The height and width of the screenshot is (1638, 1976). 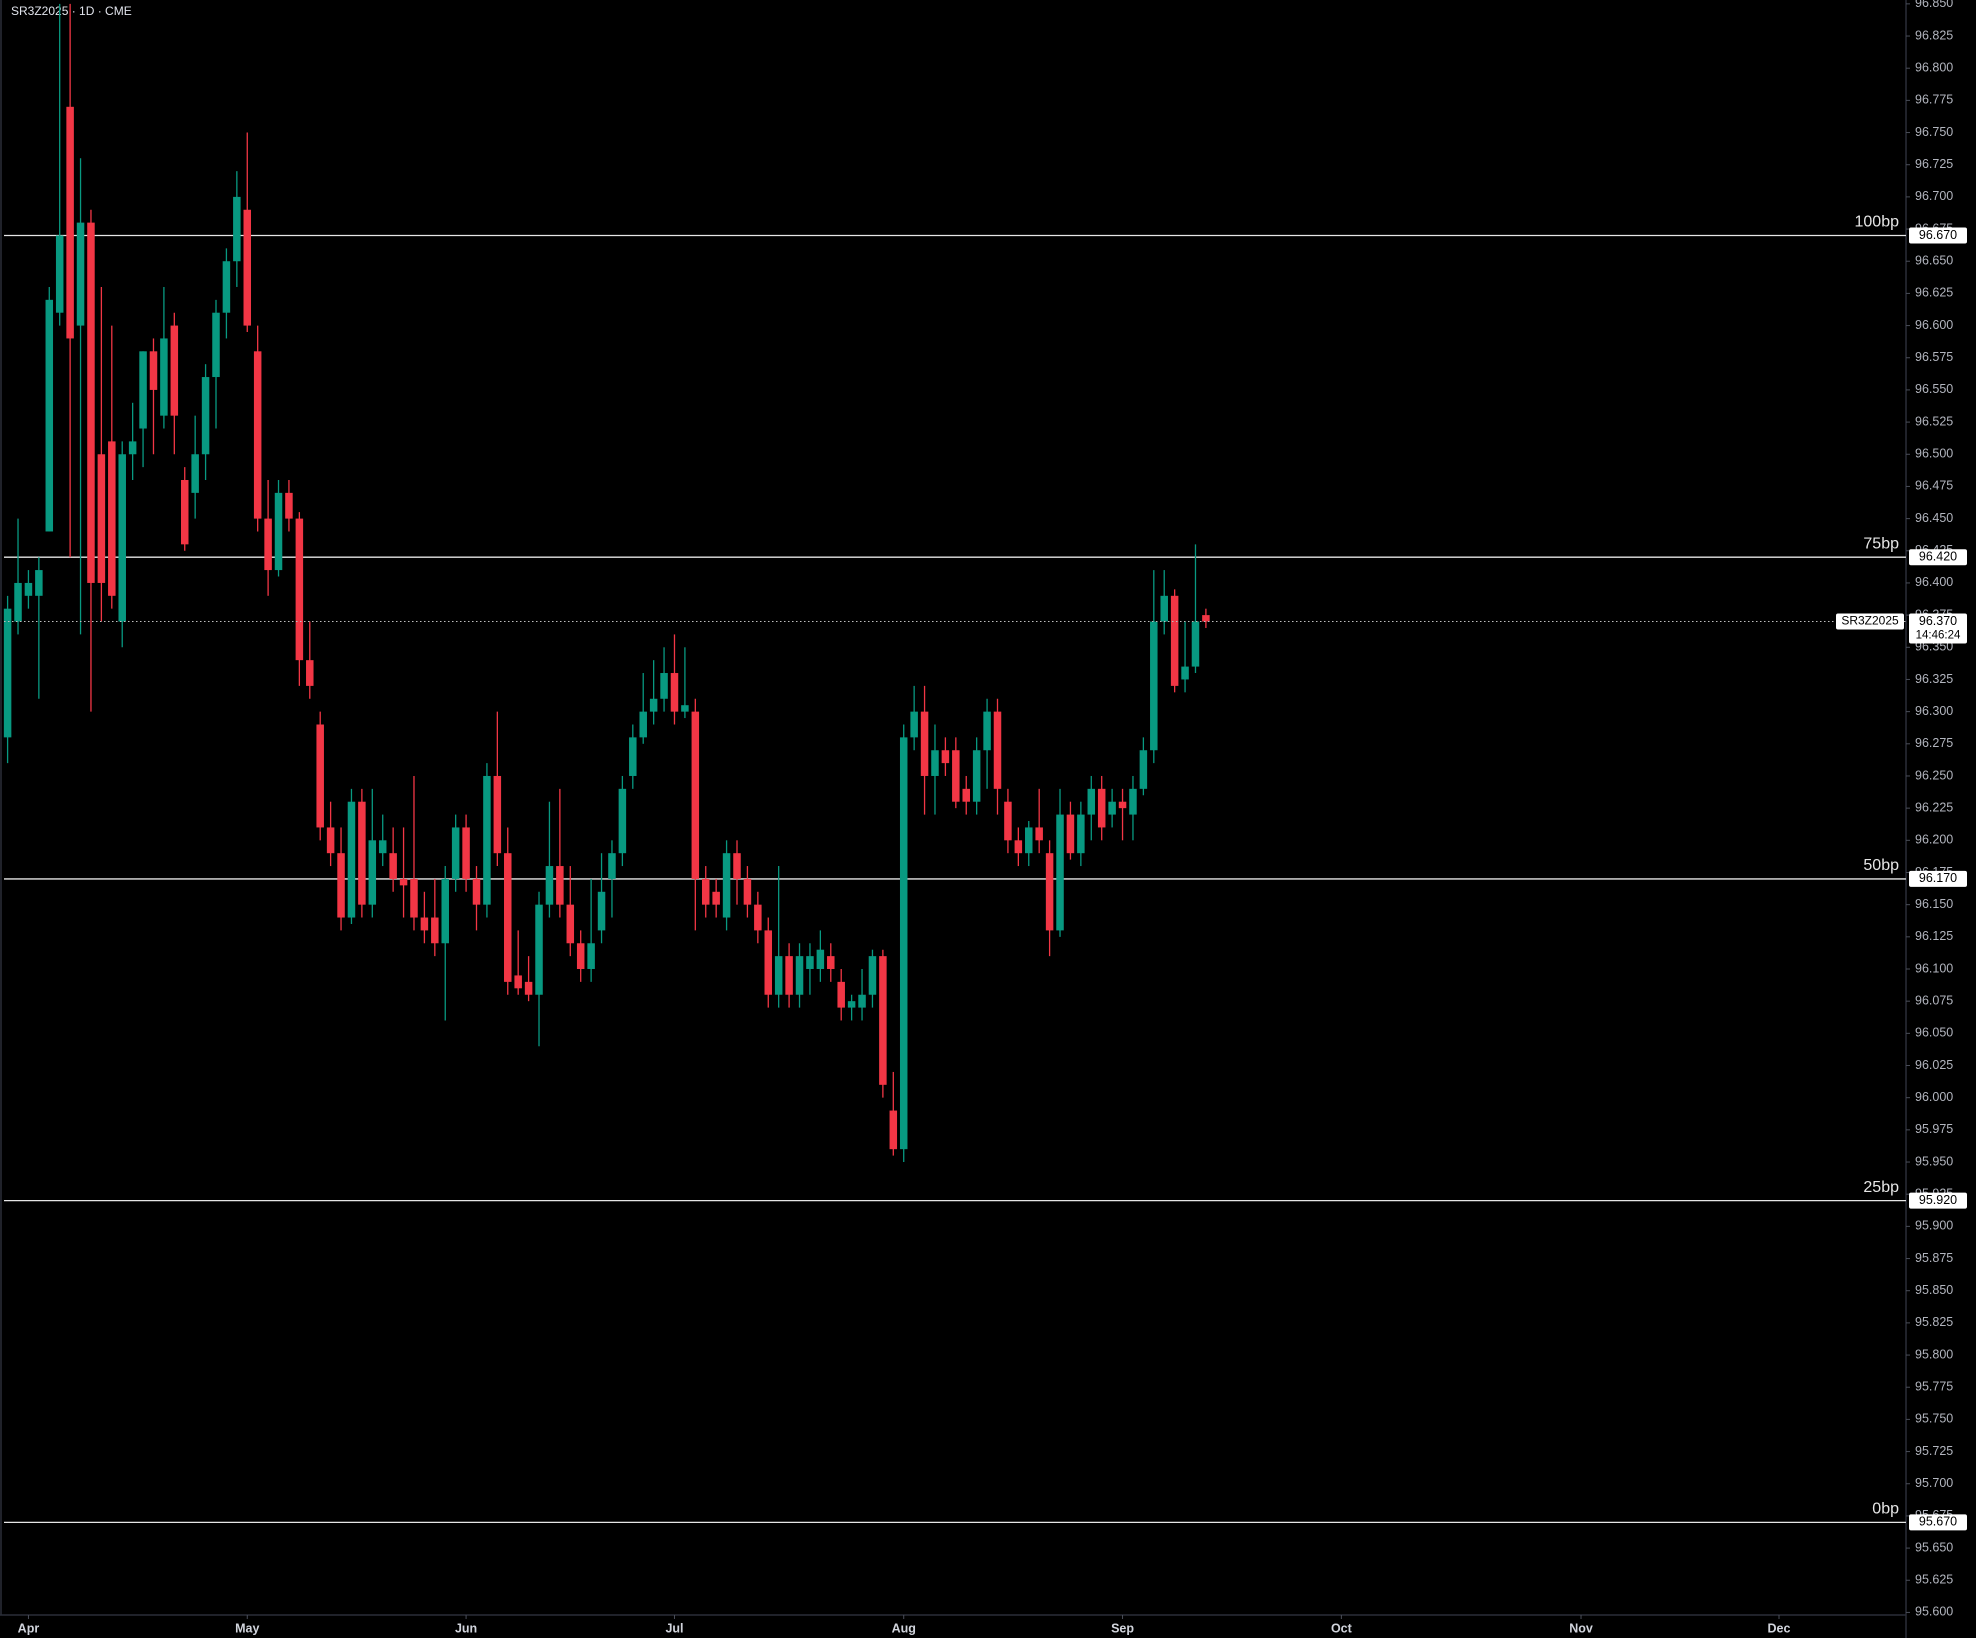 What do you see at coordinates (1934, 389) in the screenshot?
I see `y-tick-label: 96.550` at bounding box center [1934, 389].